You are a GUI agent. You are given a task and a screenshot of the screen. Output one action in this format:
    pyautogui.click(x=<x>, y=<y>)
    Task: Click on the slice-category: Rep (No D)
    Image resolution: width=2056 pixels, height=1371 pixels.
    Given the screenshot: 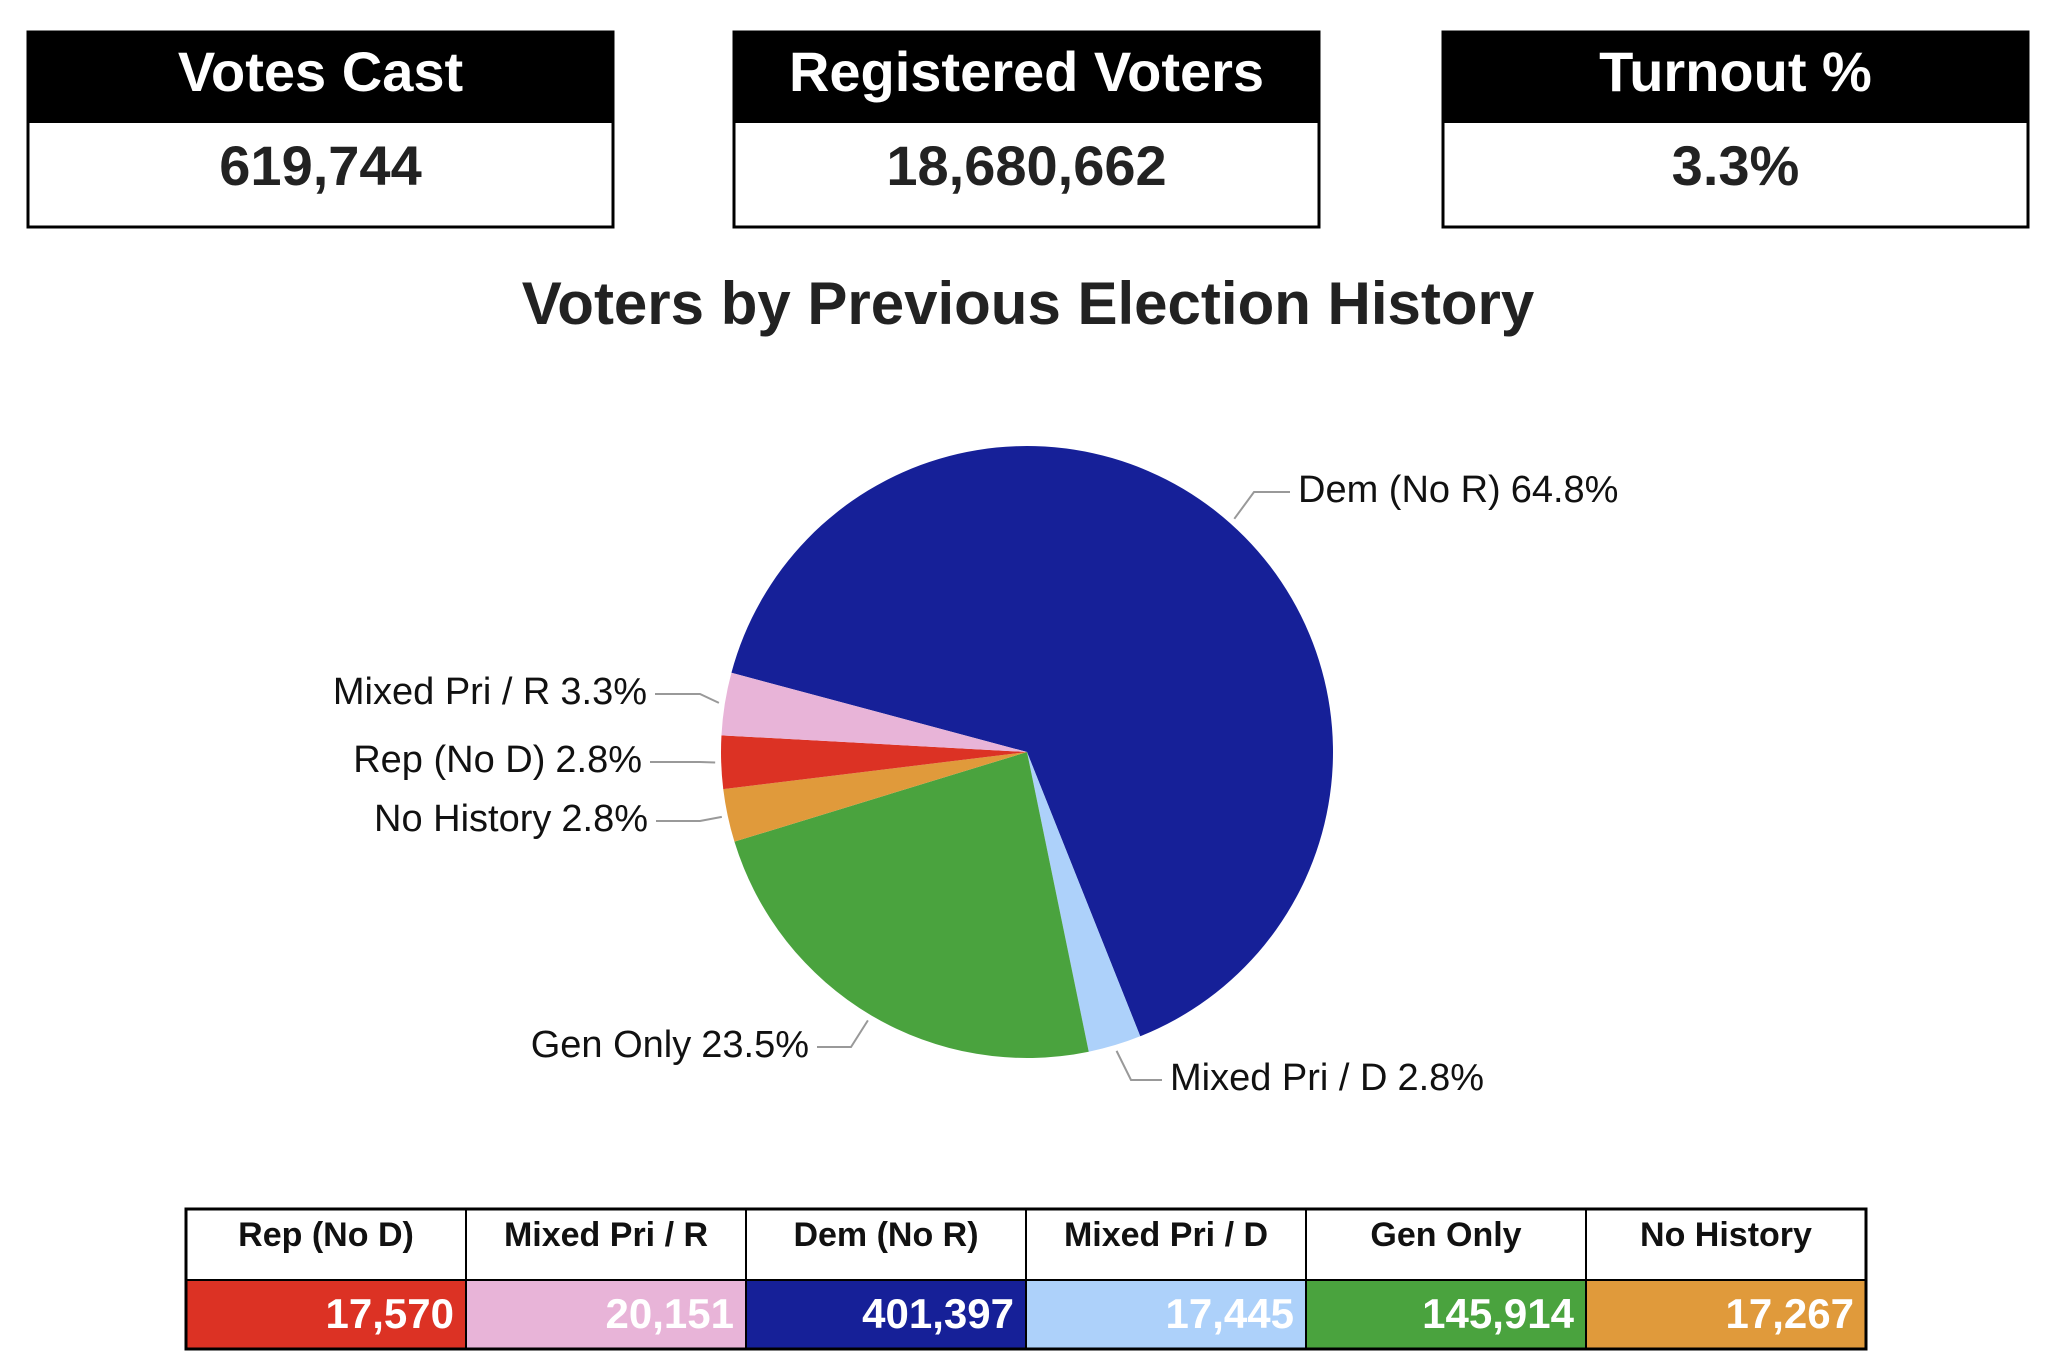 What is the action you would take?
    pyautogui.click(x=449, y=760)
    